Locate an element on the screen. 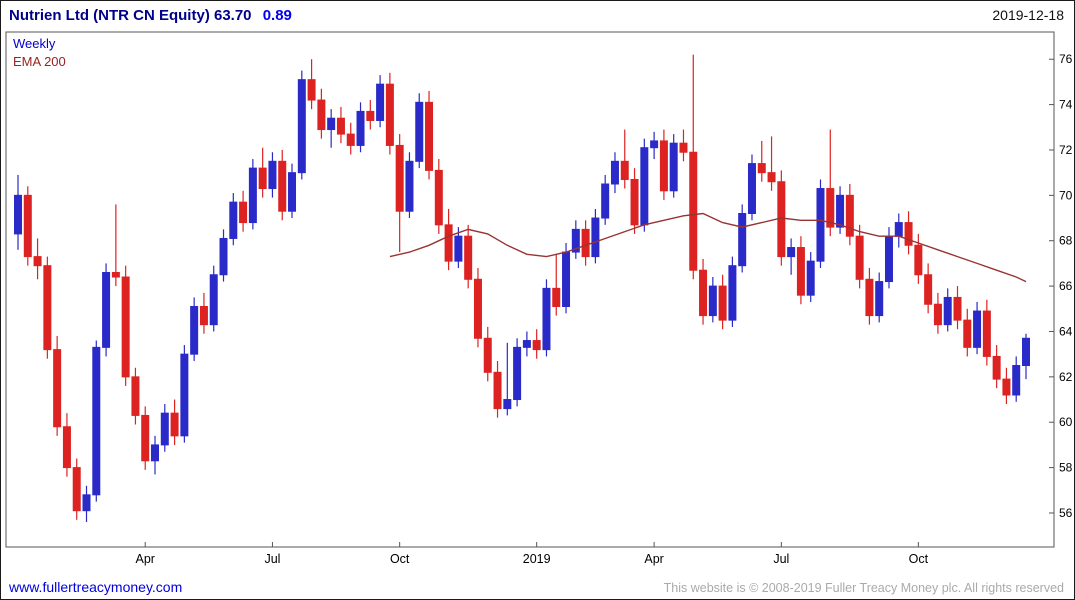 This screenshot has height=600, width=1075. svg-text: 60 is located at coordinates (1066, 422).